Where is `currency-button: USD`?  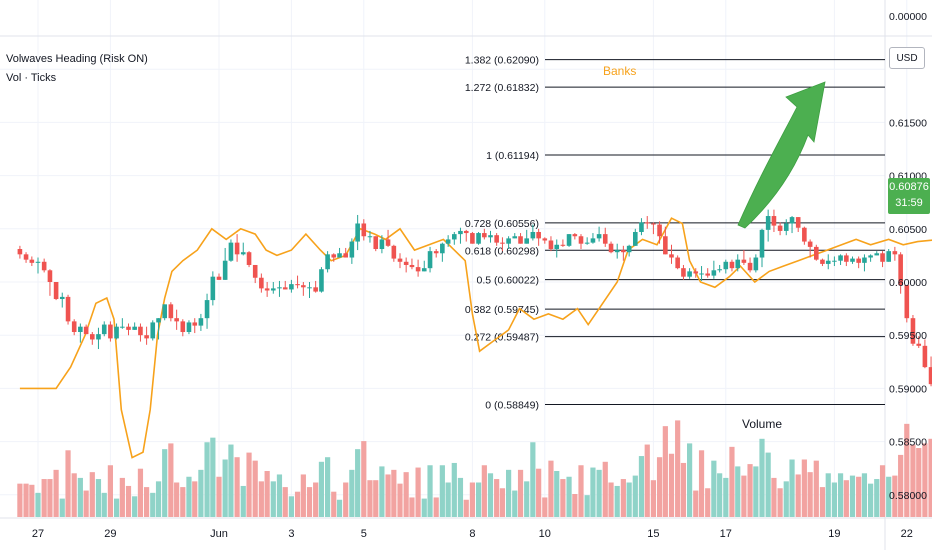 currency-button: USD is located at coordinates (907, 58).